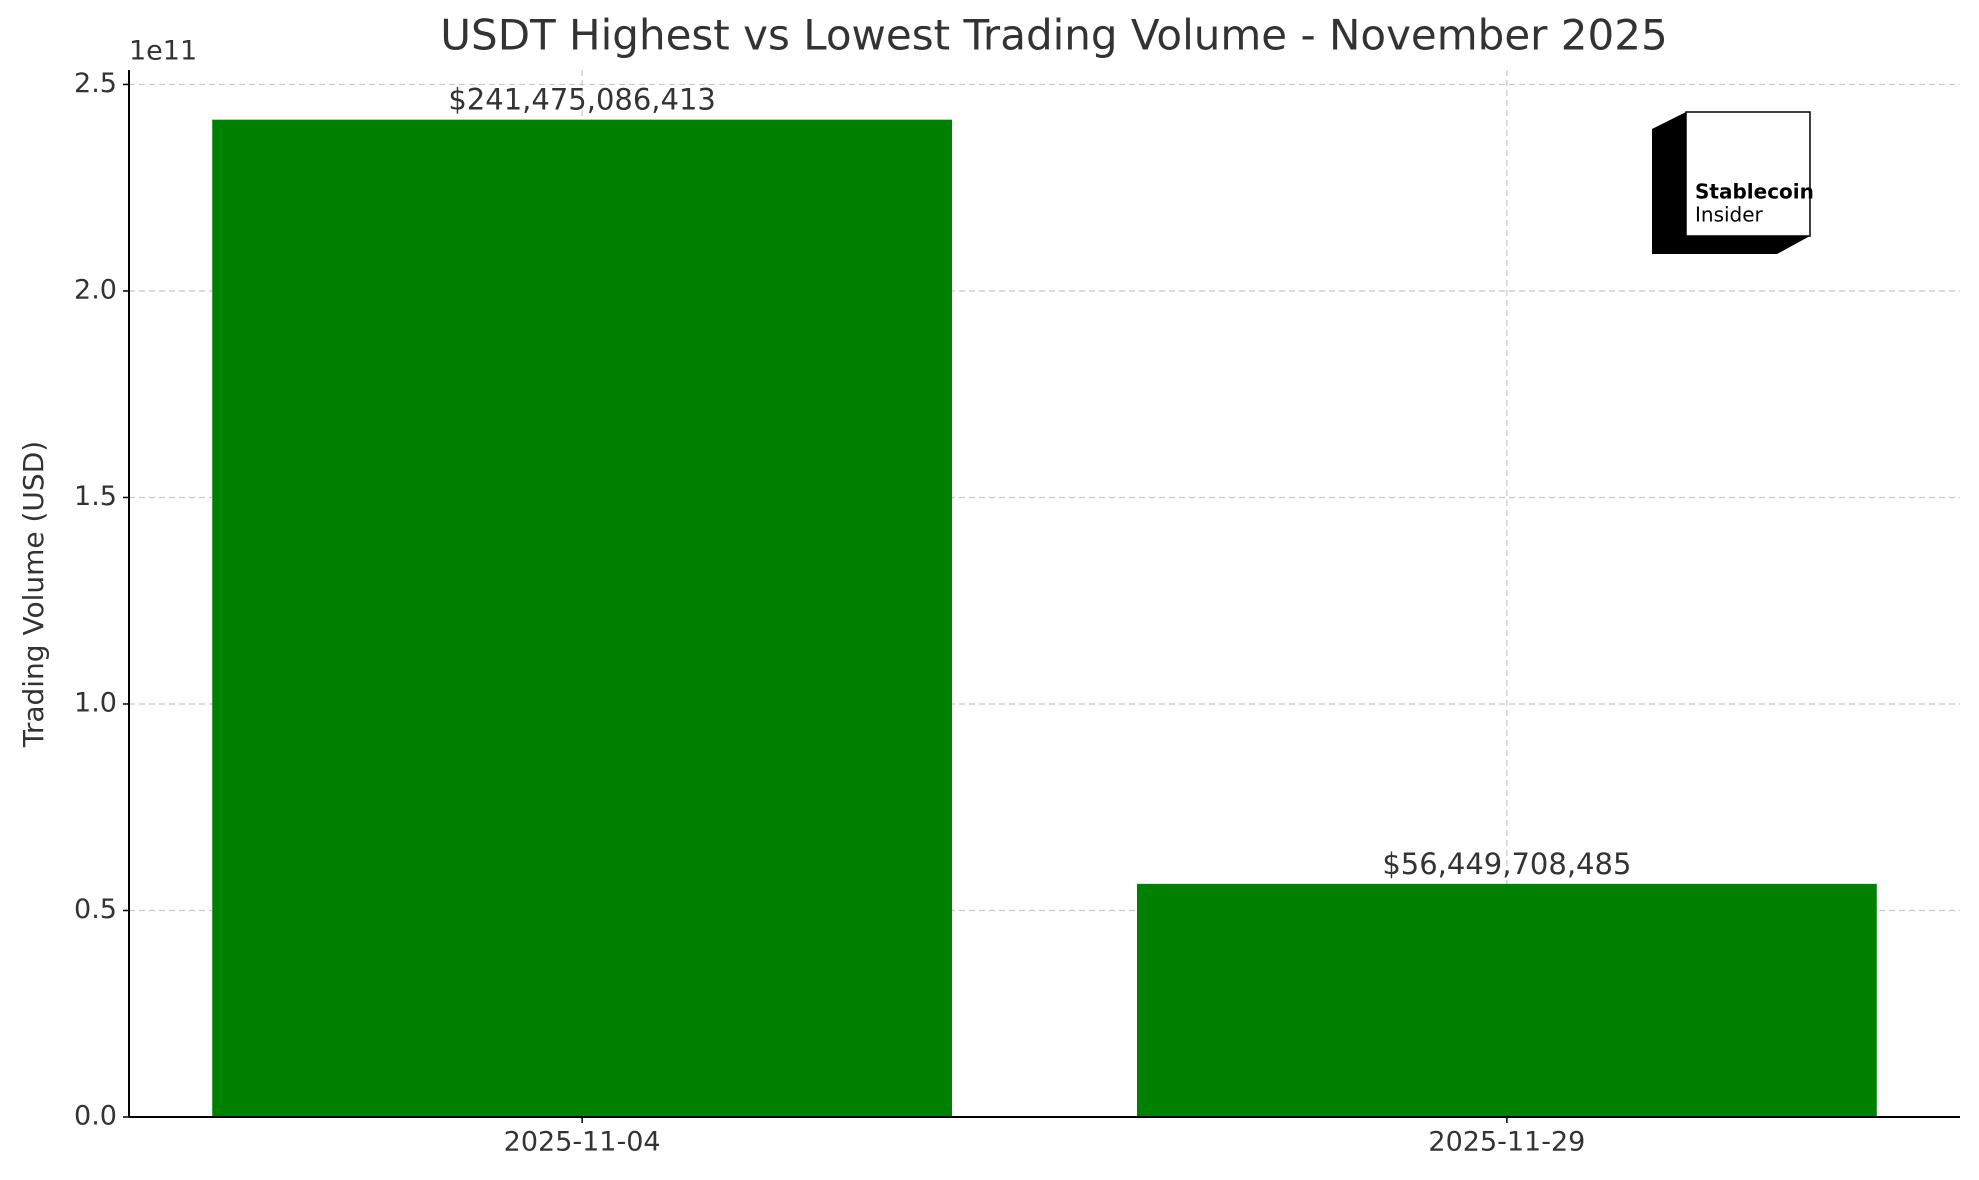 Image resolution: width=1979 pixels, height=1180 pixels. I want to click on value-label: $56,449,708,485, so click(1506, 864).